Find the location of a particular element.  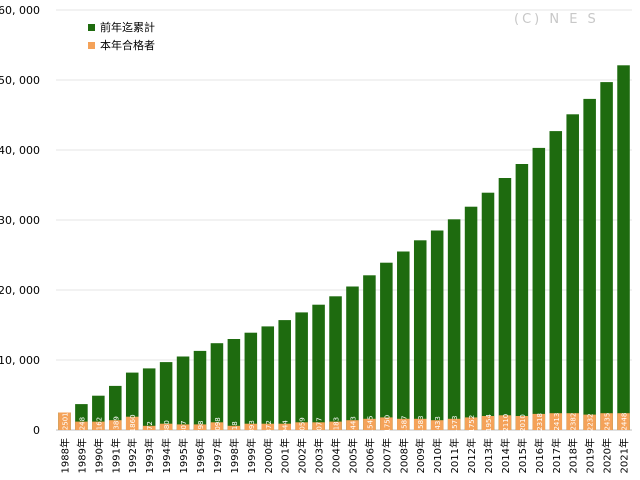

x-tick-label: 2014年 is located at coordinates (505, 455).